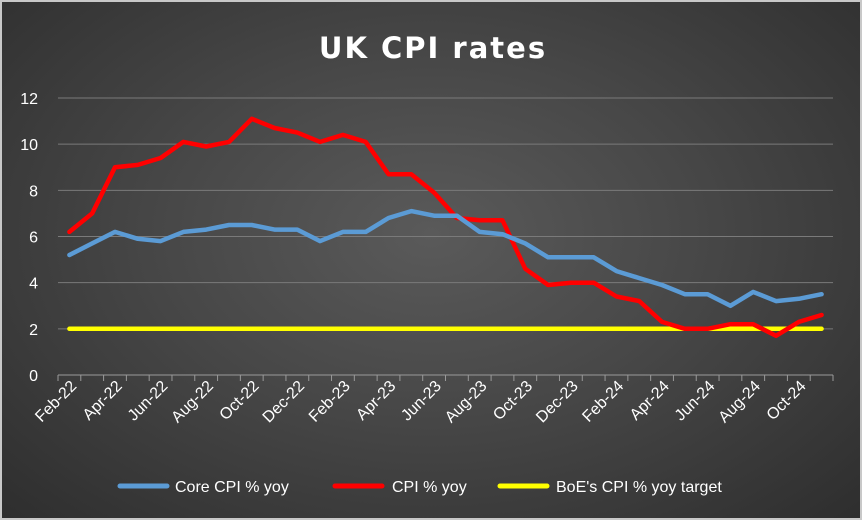  What do you see at coordinates (603, 402) in the screenshot?
I see `x-tick-label: Feb-24` at bounding box center [603, 402].